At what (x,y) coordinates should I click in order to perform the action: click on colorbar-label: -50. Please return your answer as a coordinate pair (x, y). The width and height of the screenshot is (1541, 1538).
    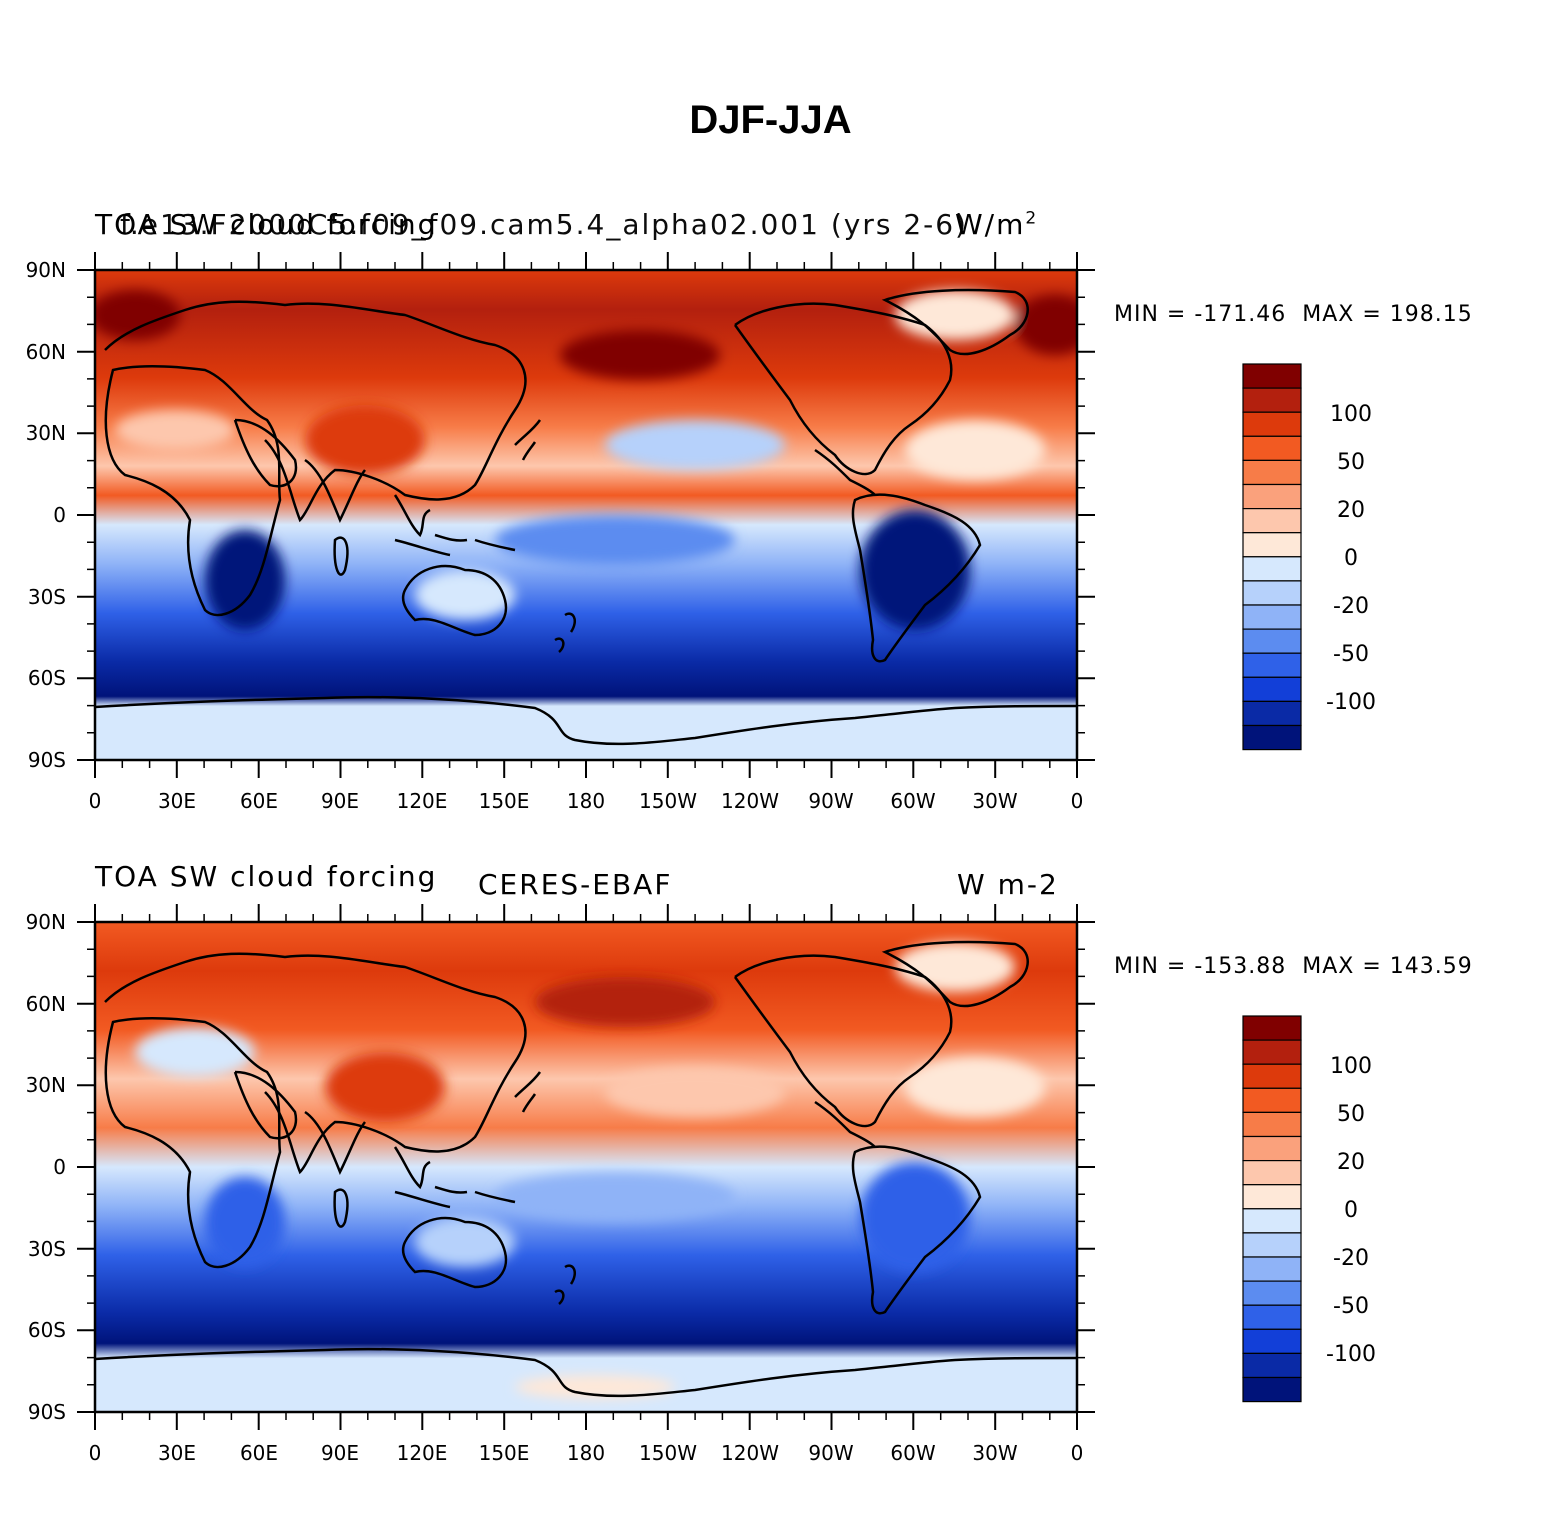
    Looking at the image, I should click on (1351, 654).